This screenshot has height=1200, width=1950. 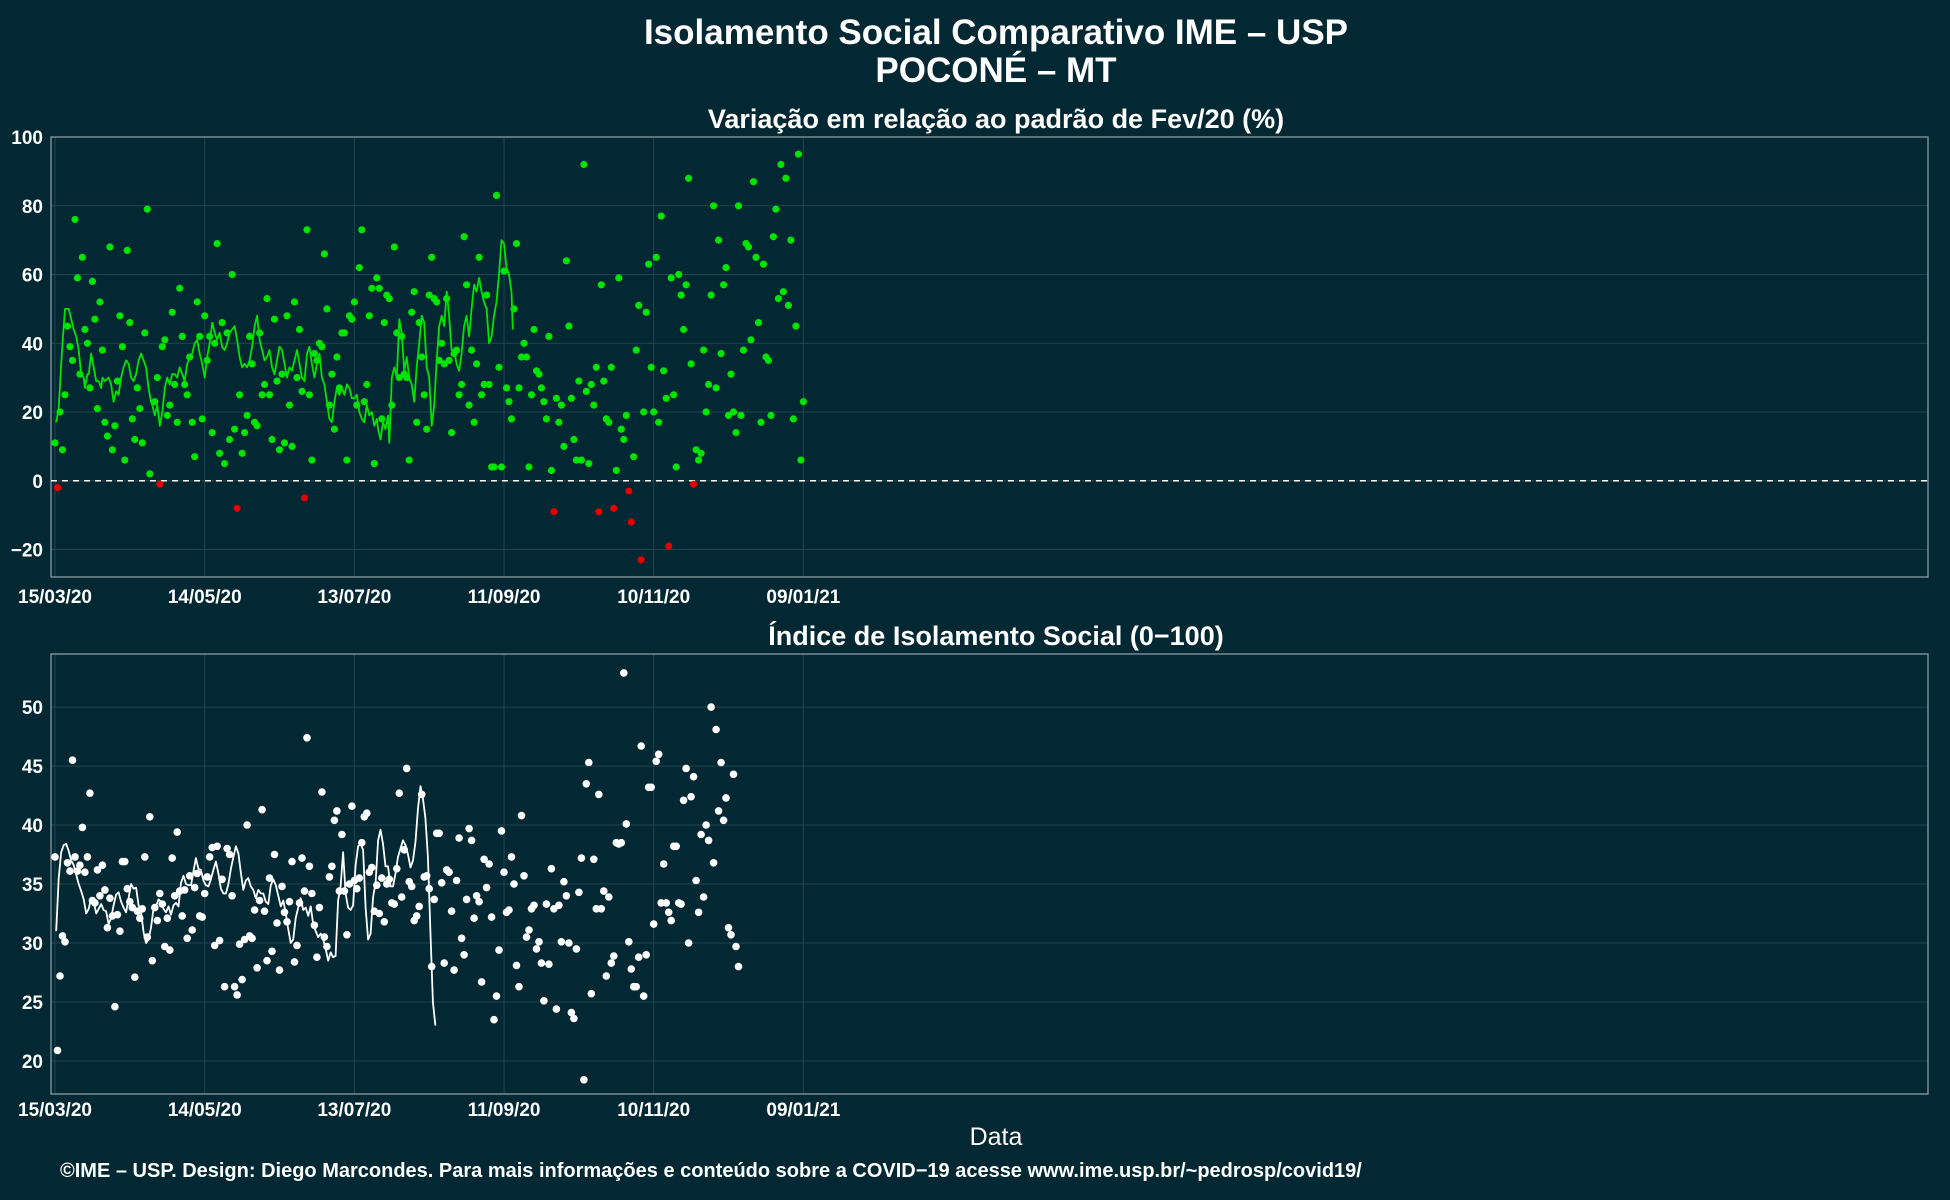 What do you see at coordinates (803, 597) in the screenshot?
I see `x-tick-label: 09/01/21` at bounding box center [803, 597].